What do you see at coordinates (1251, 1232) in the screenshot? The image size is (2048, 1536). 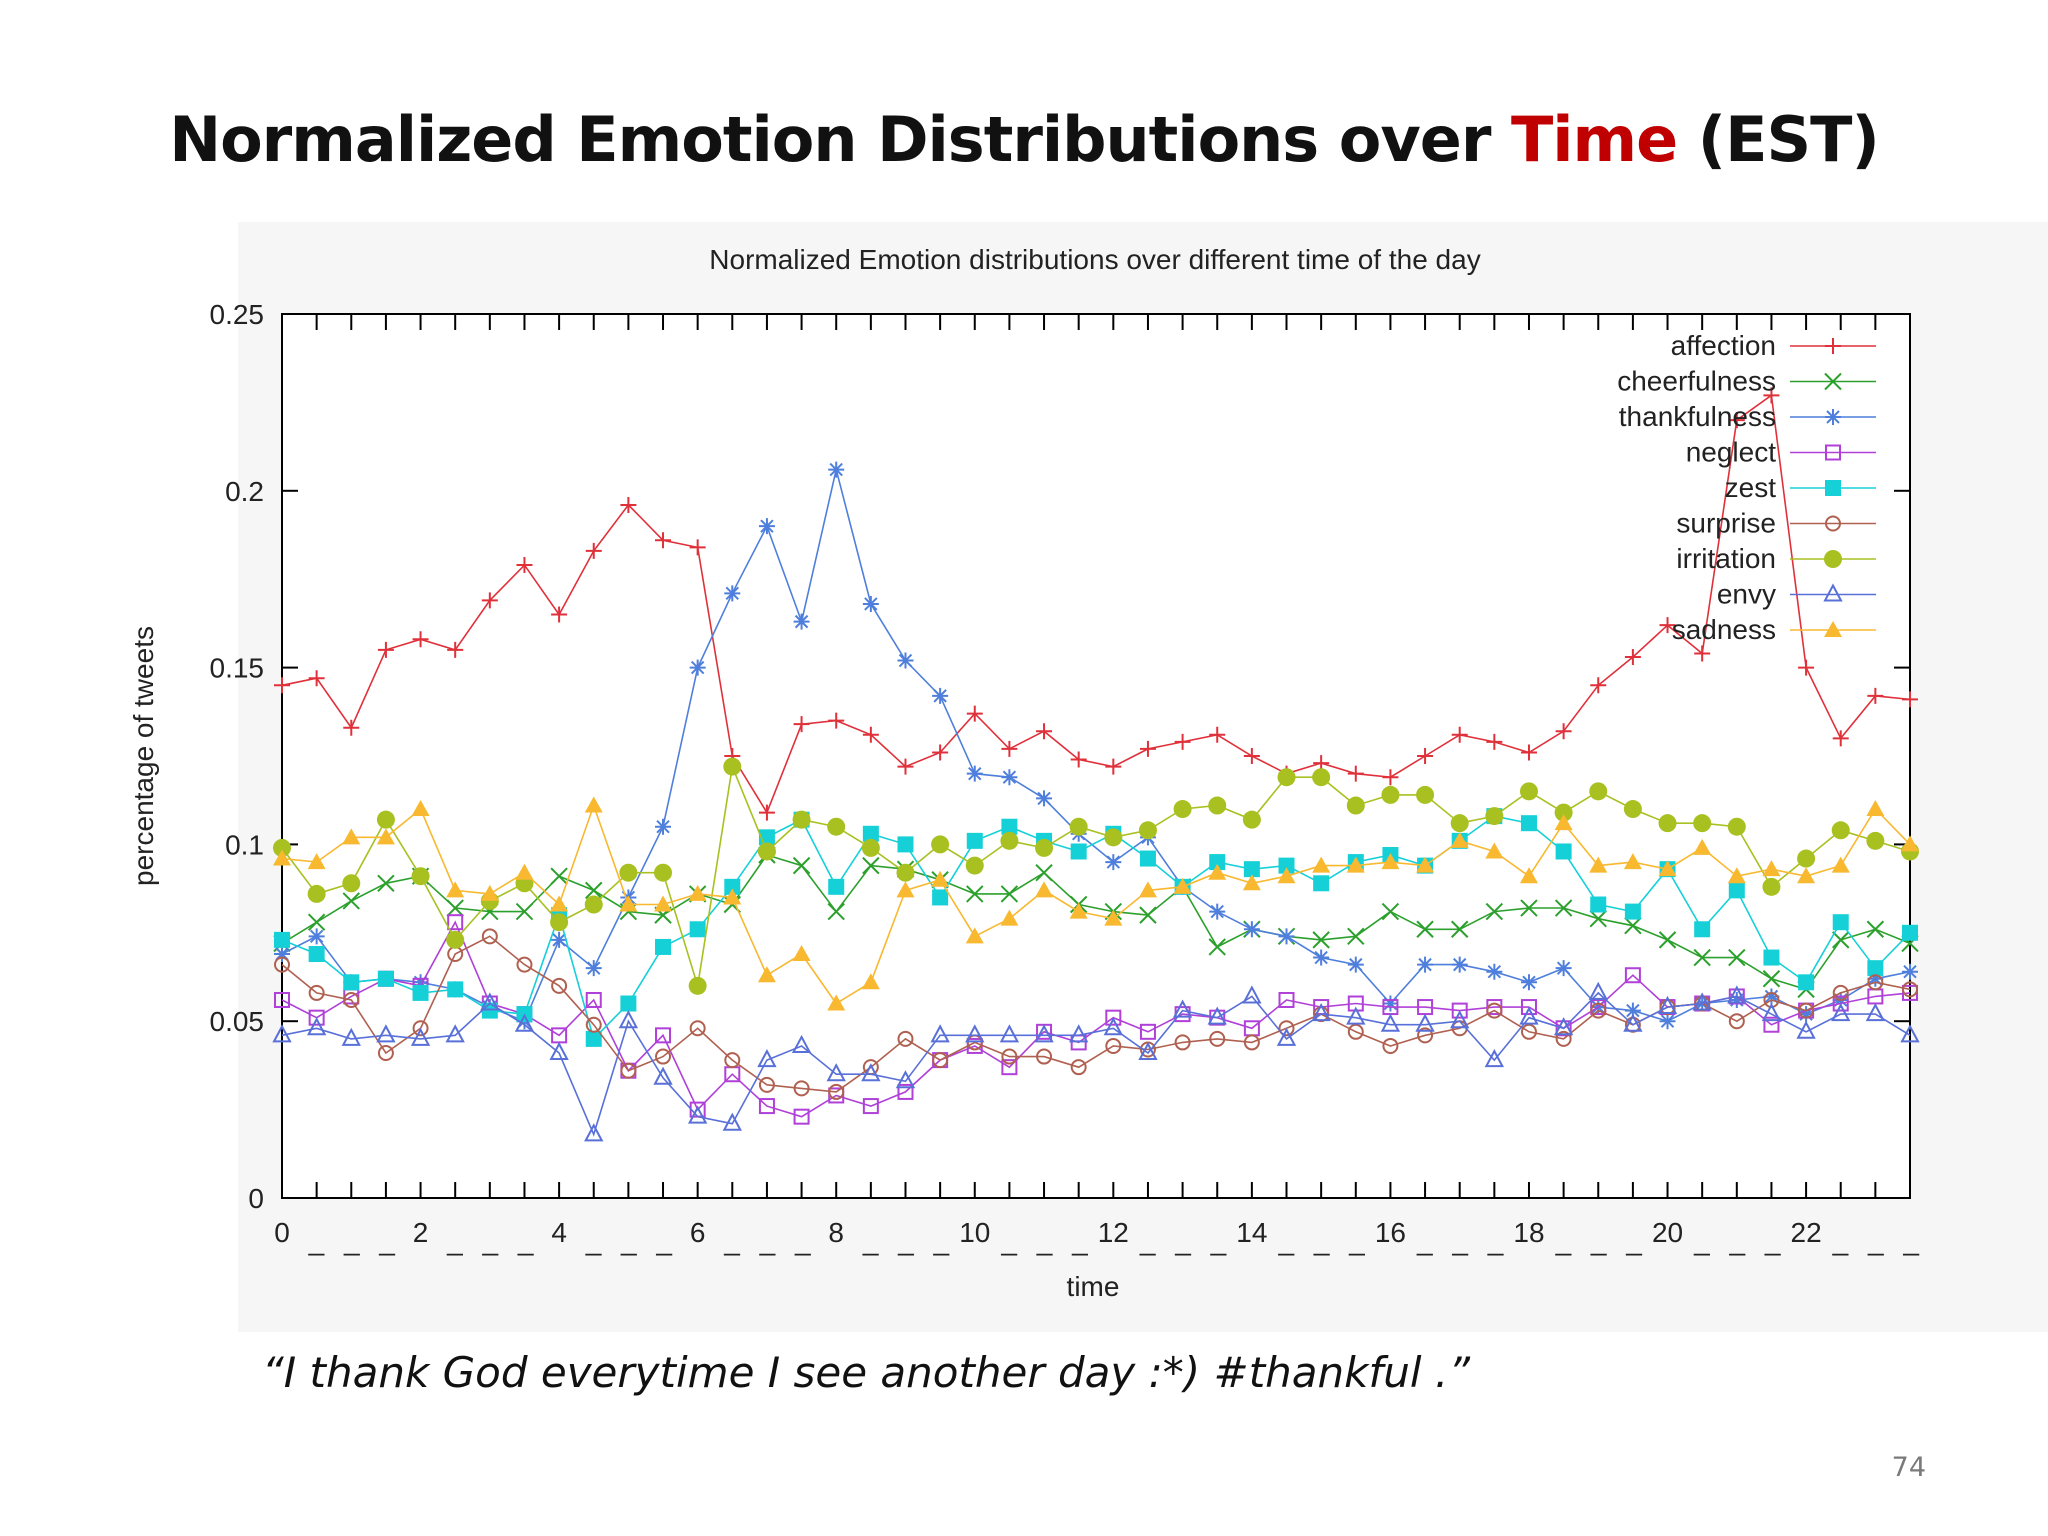 I see `x-tick-label: 14` at bounding box center [1251, 1232].